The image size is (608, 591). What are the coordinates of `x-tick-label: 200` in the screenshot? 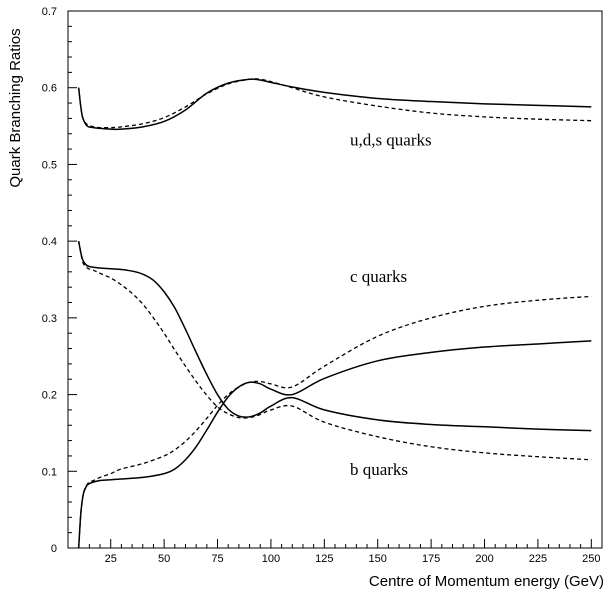 It's located at (484, 559).